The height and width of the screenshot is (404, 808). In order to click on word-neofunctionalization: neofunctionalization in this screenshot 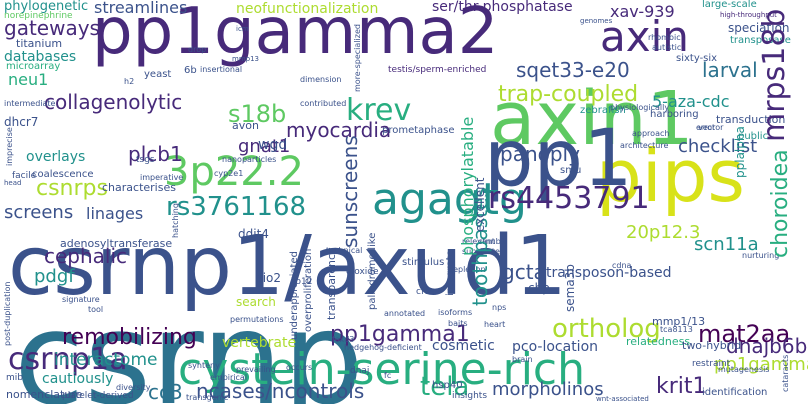, I will do `click(307, 9)`.